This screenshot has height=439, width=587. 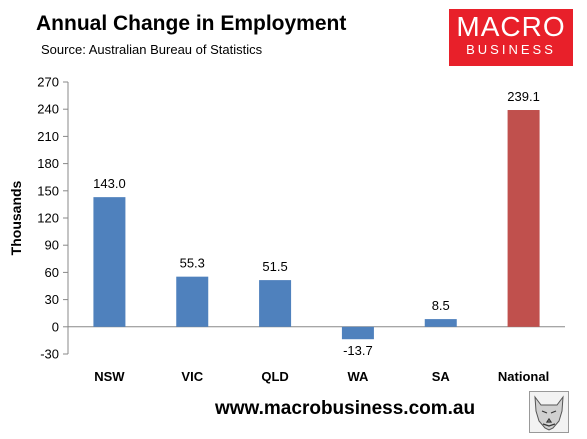 I want to click on y-tick-label: 270, so click(x=48, y=82).